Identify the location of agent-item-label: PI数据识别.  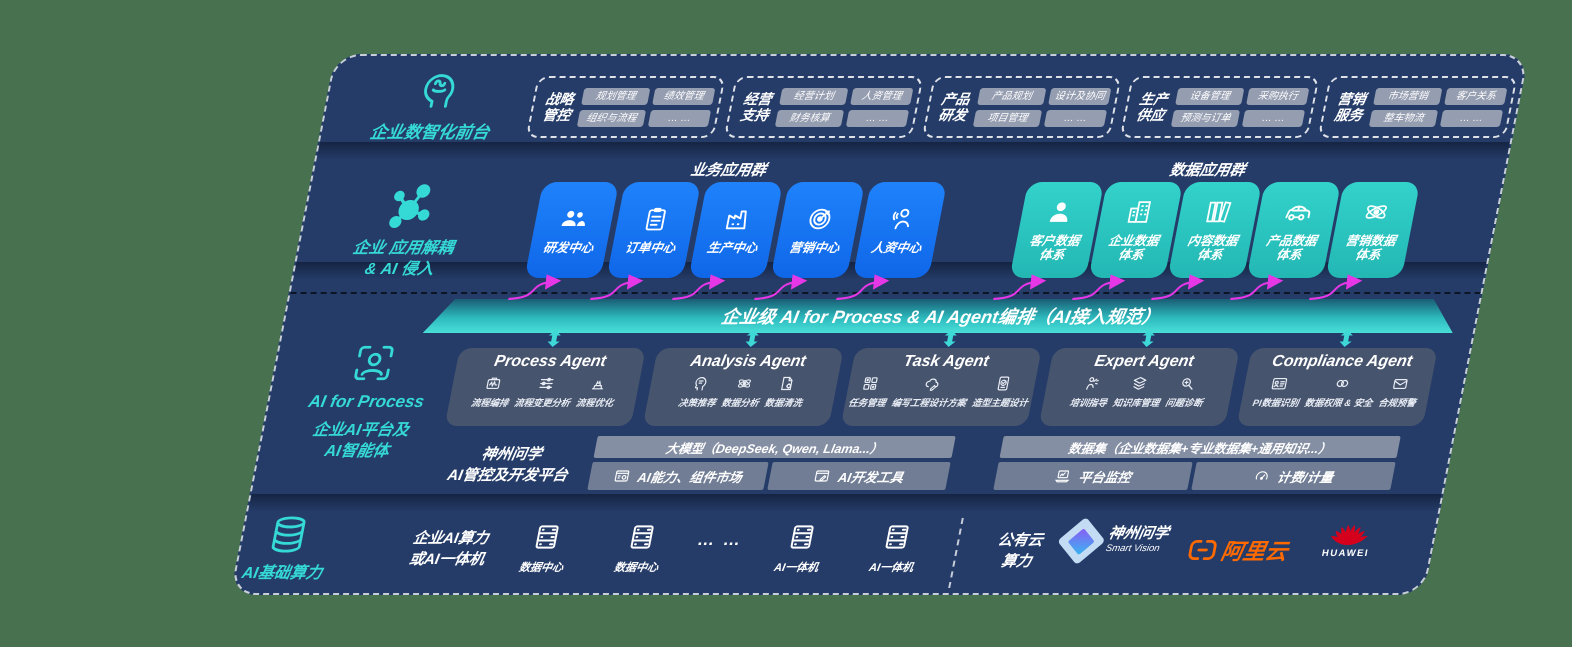
(1275, 403).